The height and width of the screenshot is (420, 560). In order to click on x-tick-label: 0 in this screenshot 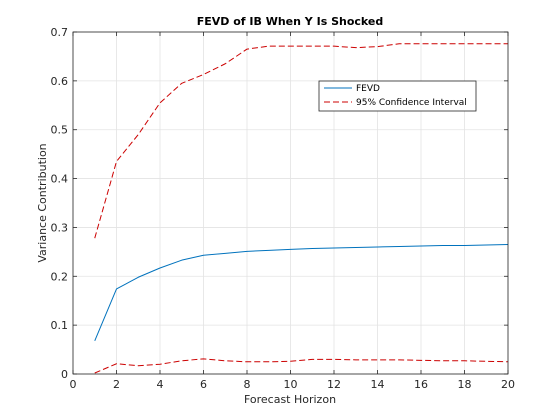, I will do `click(73, 384)`.